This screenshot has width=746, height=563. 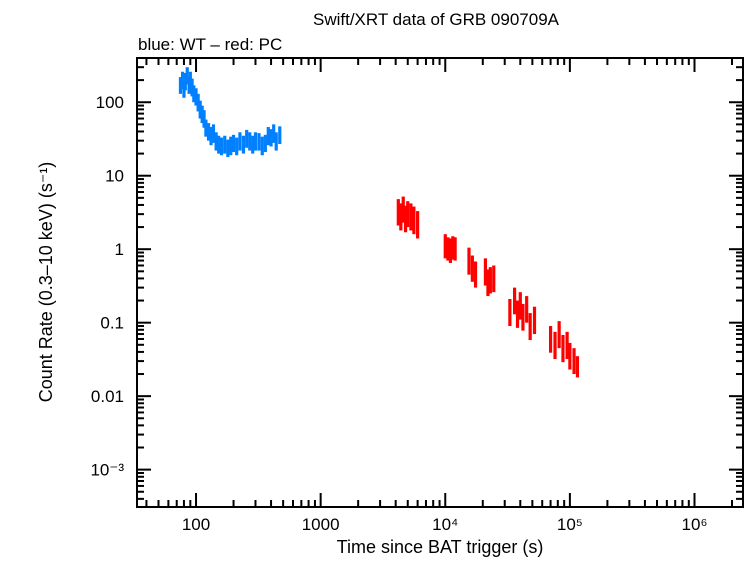 What do you see at coordinates (230, 112) in the screenshot?
I see `series-wt` at bounding box center [230, 112].